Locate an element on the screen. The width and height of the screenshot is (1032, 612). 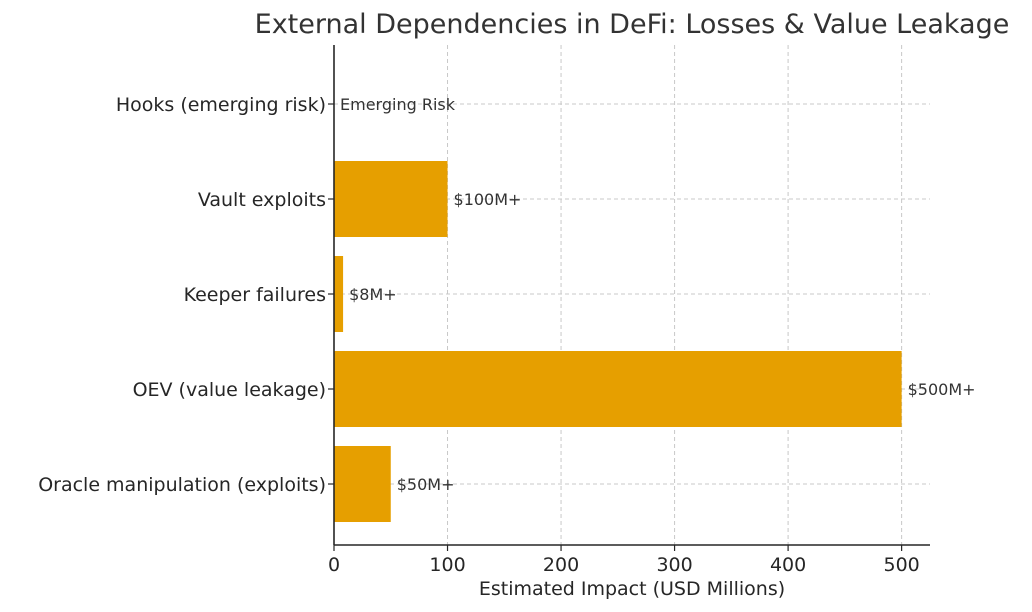
x-tick-label: 500 is located at coordinates (901, 565).